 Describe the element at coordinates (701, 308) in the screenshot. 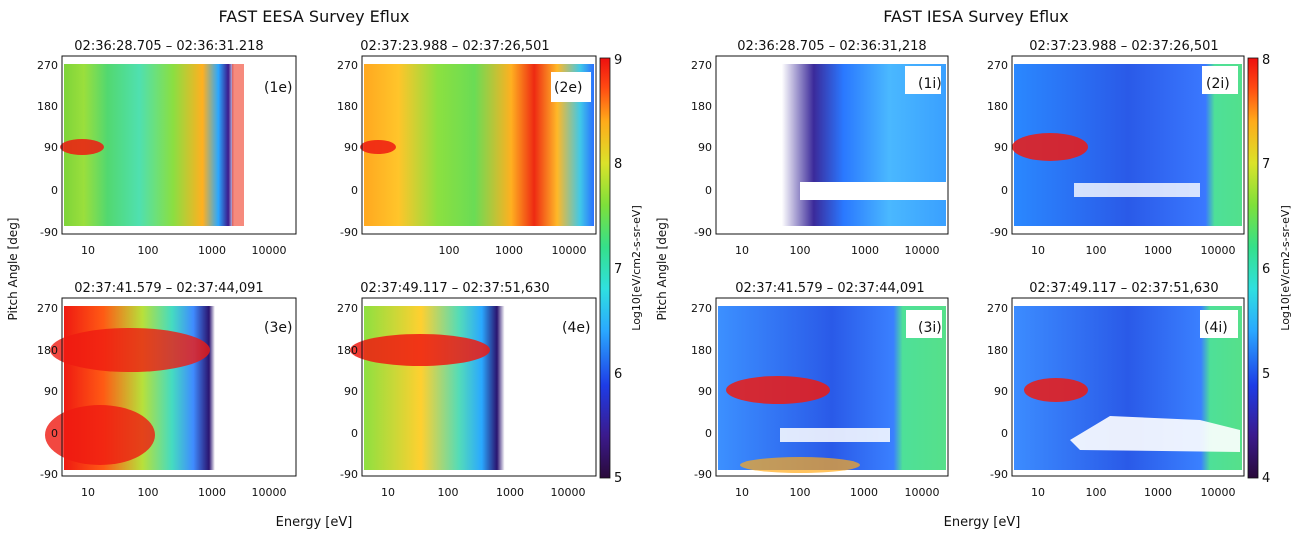

I see `panel-3i-ytick-270: 270` at that location.